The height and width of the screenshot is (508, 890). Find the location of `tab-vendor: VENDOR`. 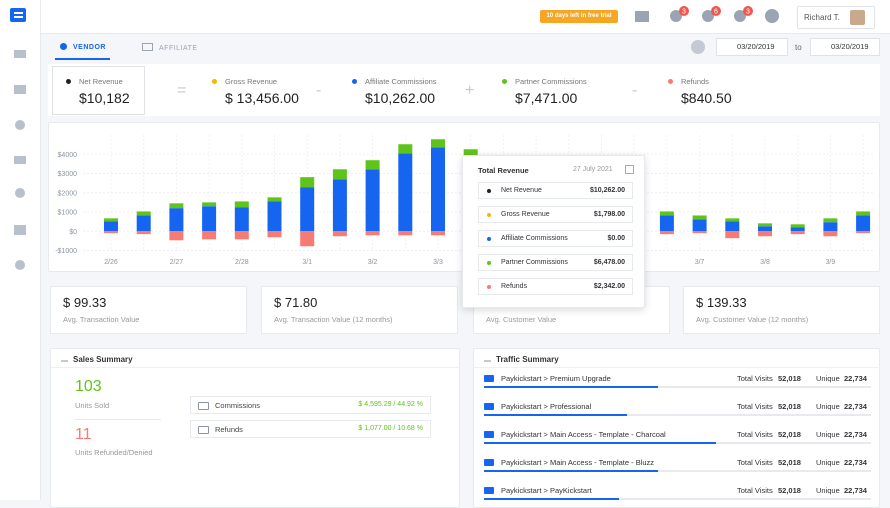

tab-vendor: VENDOR is located at coordinates (83, 47).